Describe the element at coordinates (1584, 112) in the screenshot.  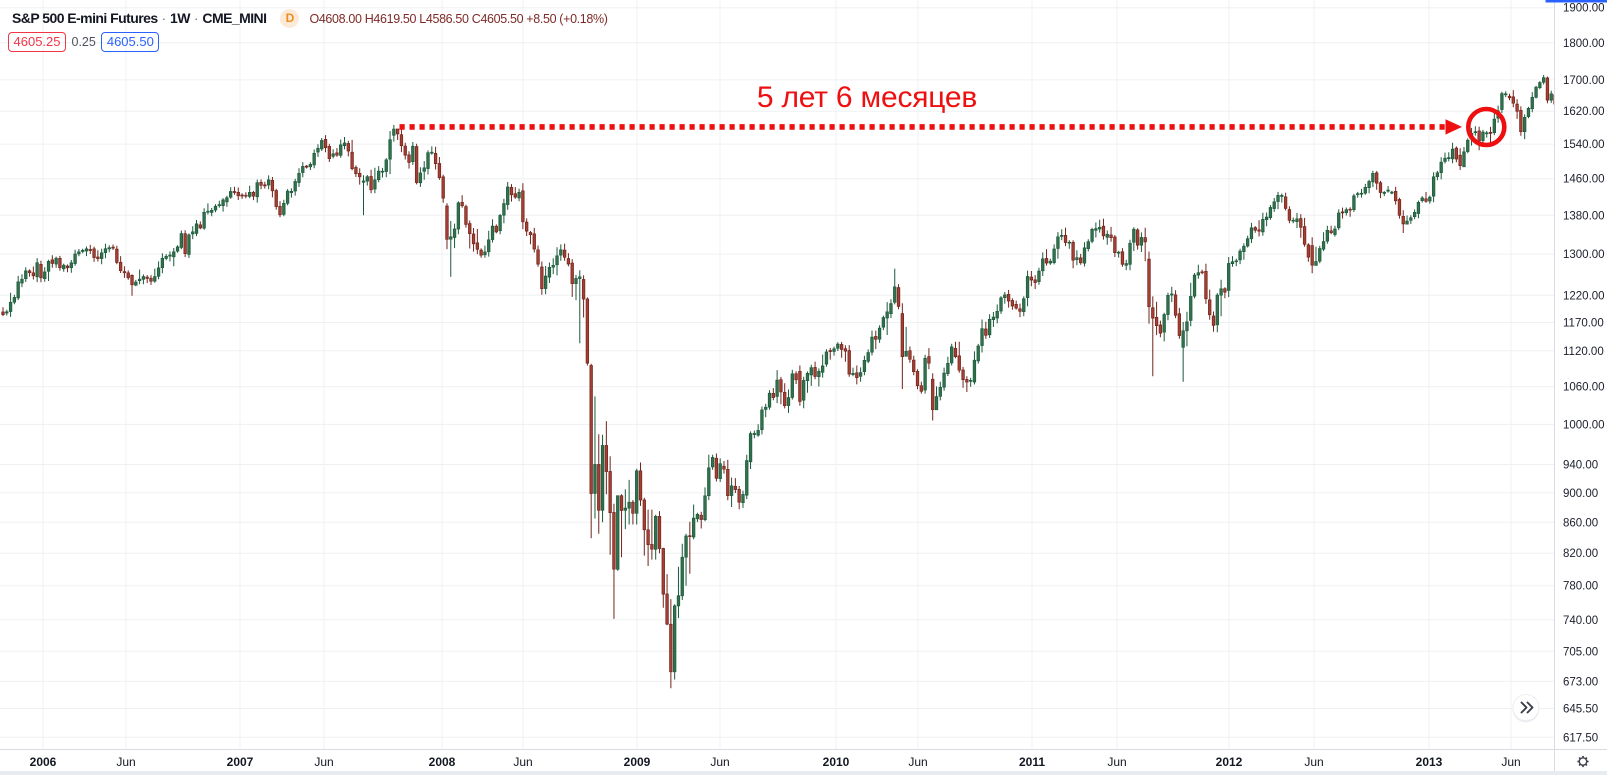
I see `svg-text: 1620.00` at that location.